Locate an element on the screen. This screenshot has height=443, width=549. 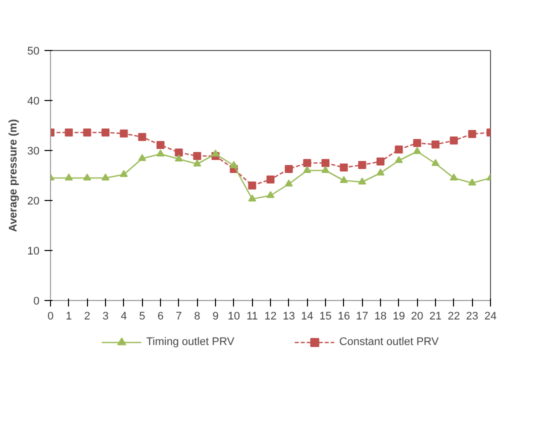
x-tick-label: 6 is located at coordinates (160, 316).